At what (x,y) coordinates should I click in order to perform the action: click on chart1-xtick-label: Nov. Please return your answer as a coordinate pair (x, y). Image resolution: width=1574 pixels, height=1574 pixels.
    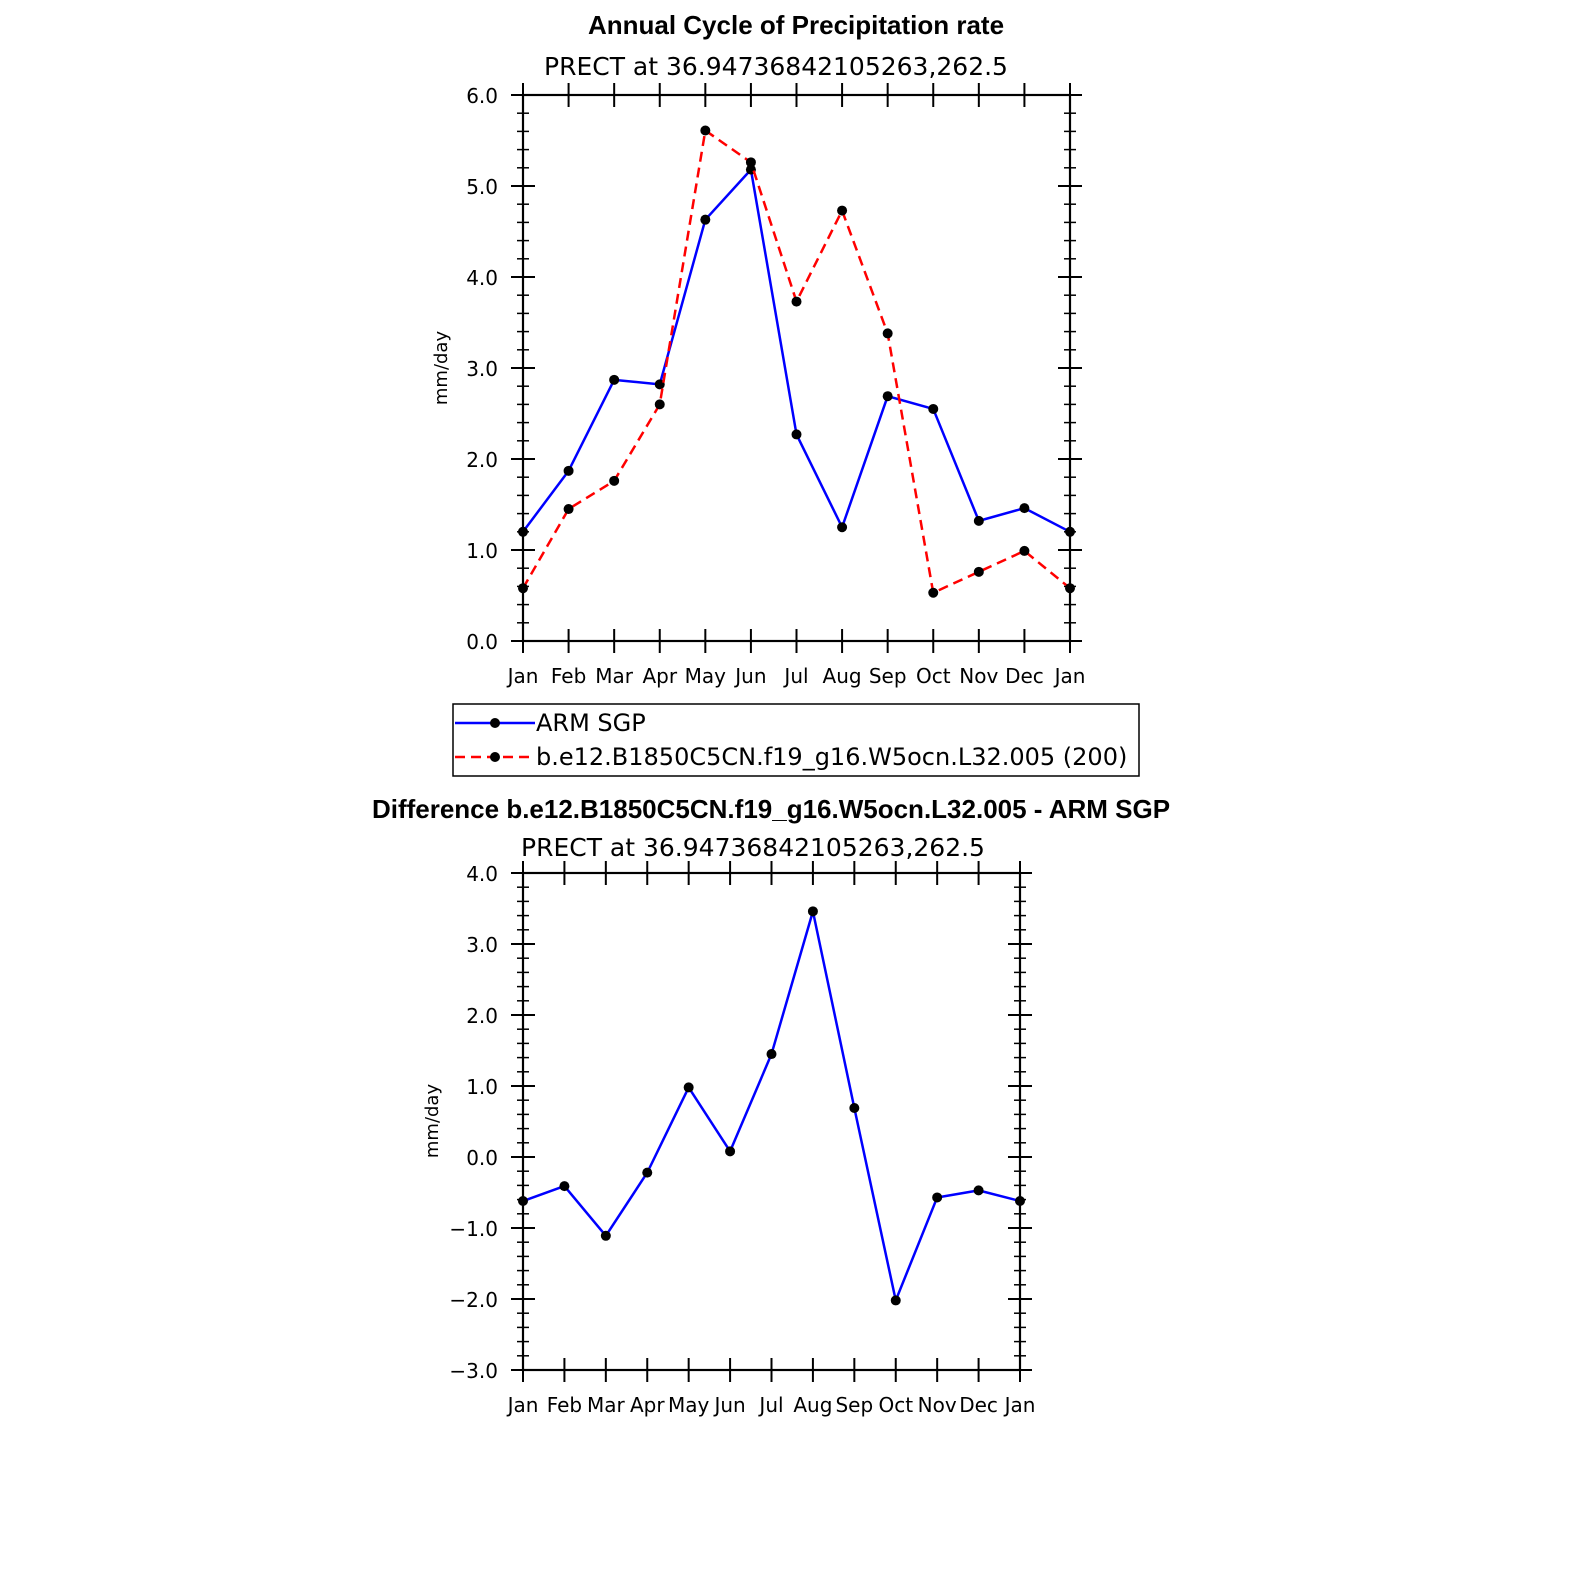
    Looking at the image, I should click on (978, 676).